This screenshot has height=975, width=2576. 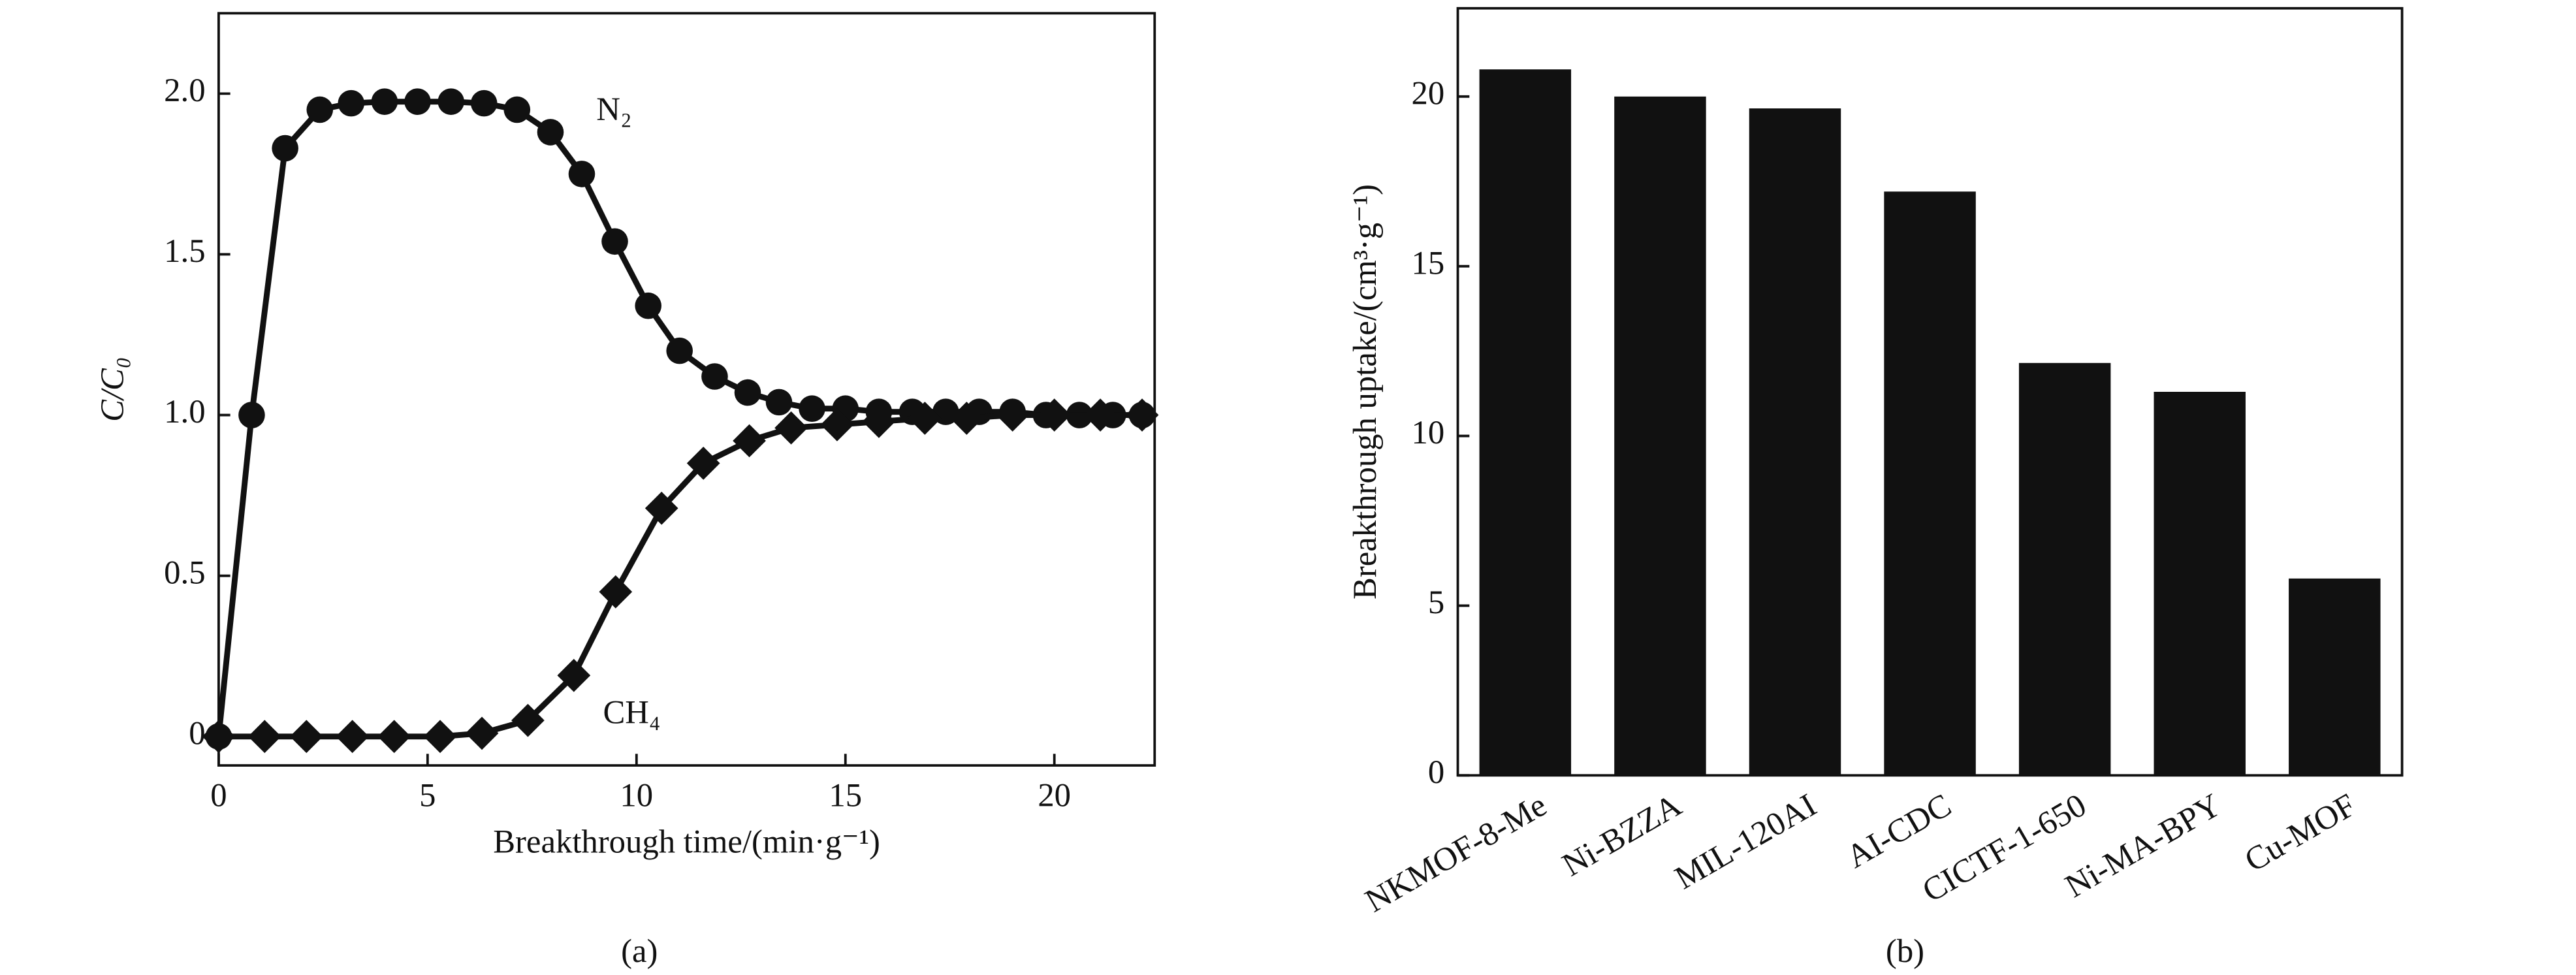 I want to click on x-tick-label: 0, so click(x=219, y=794).